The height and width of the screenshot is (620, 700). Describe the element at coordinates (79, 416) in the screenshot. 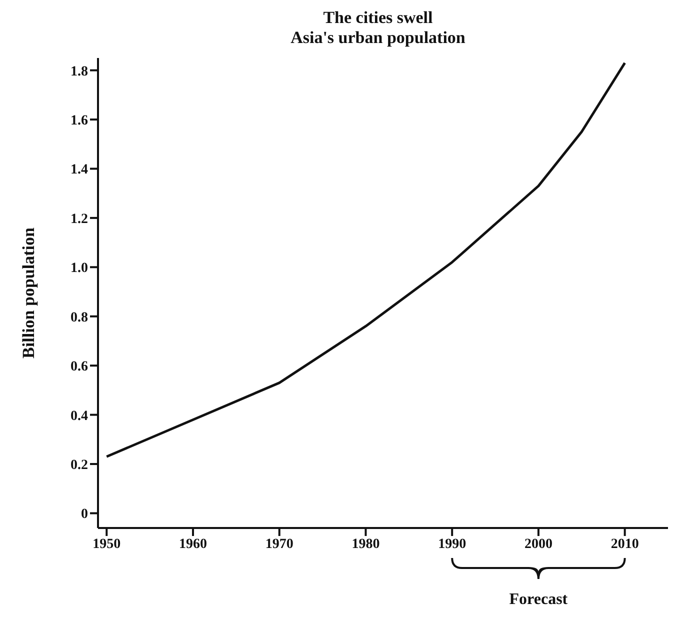

I see `y-tick-label: 0.4` at that location.